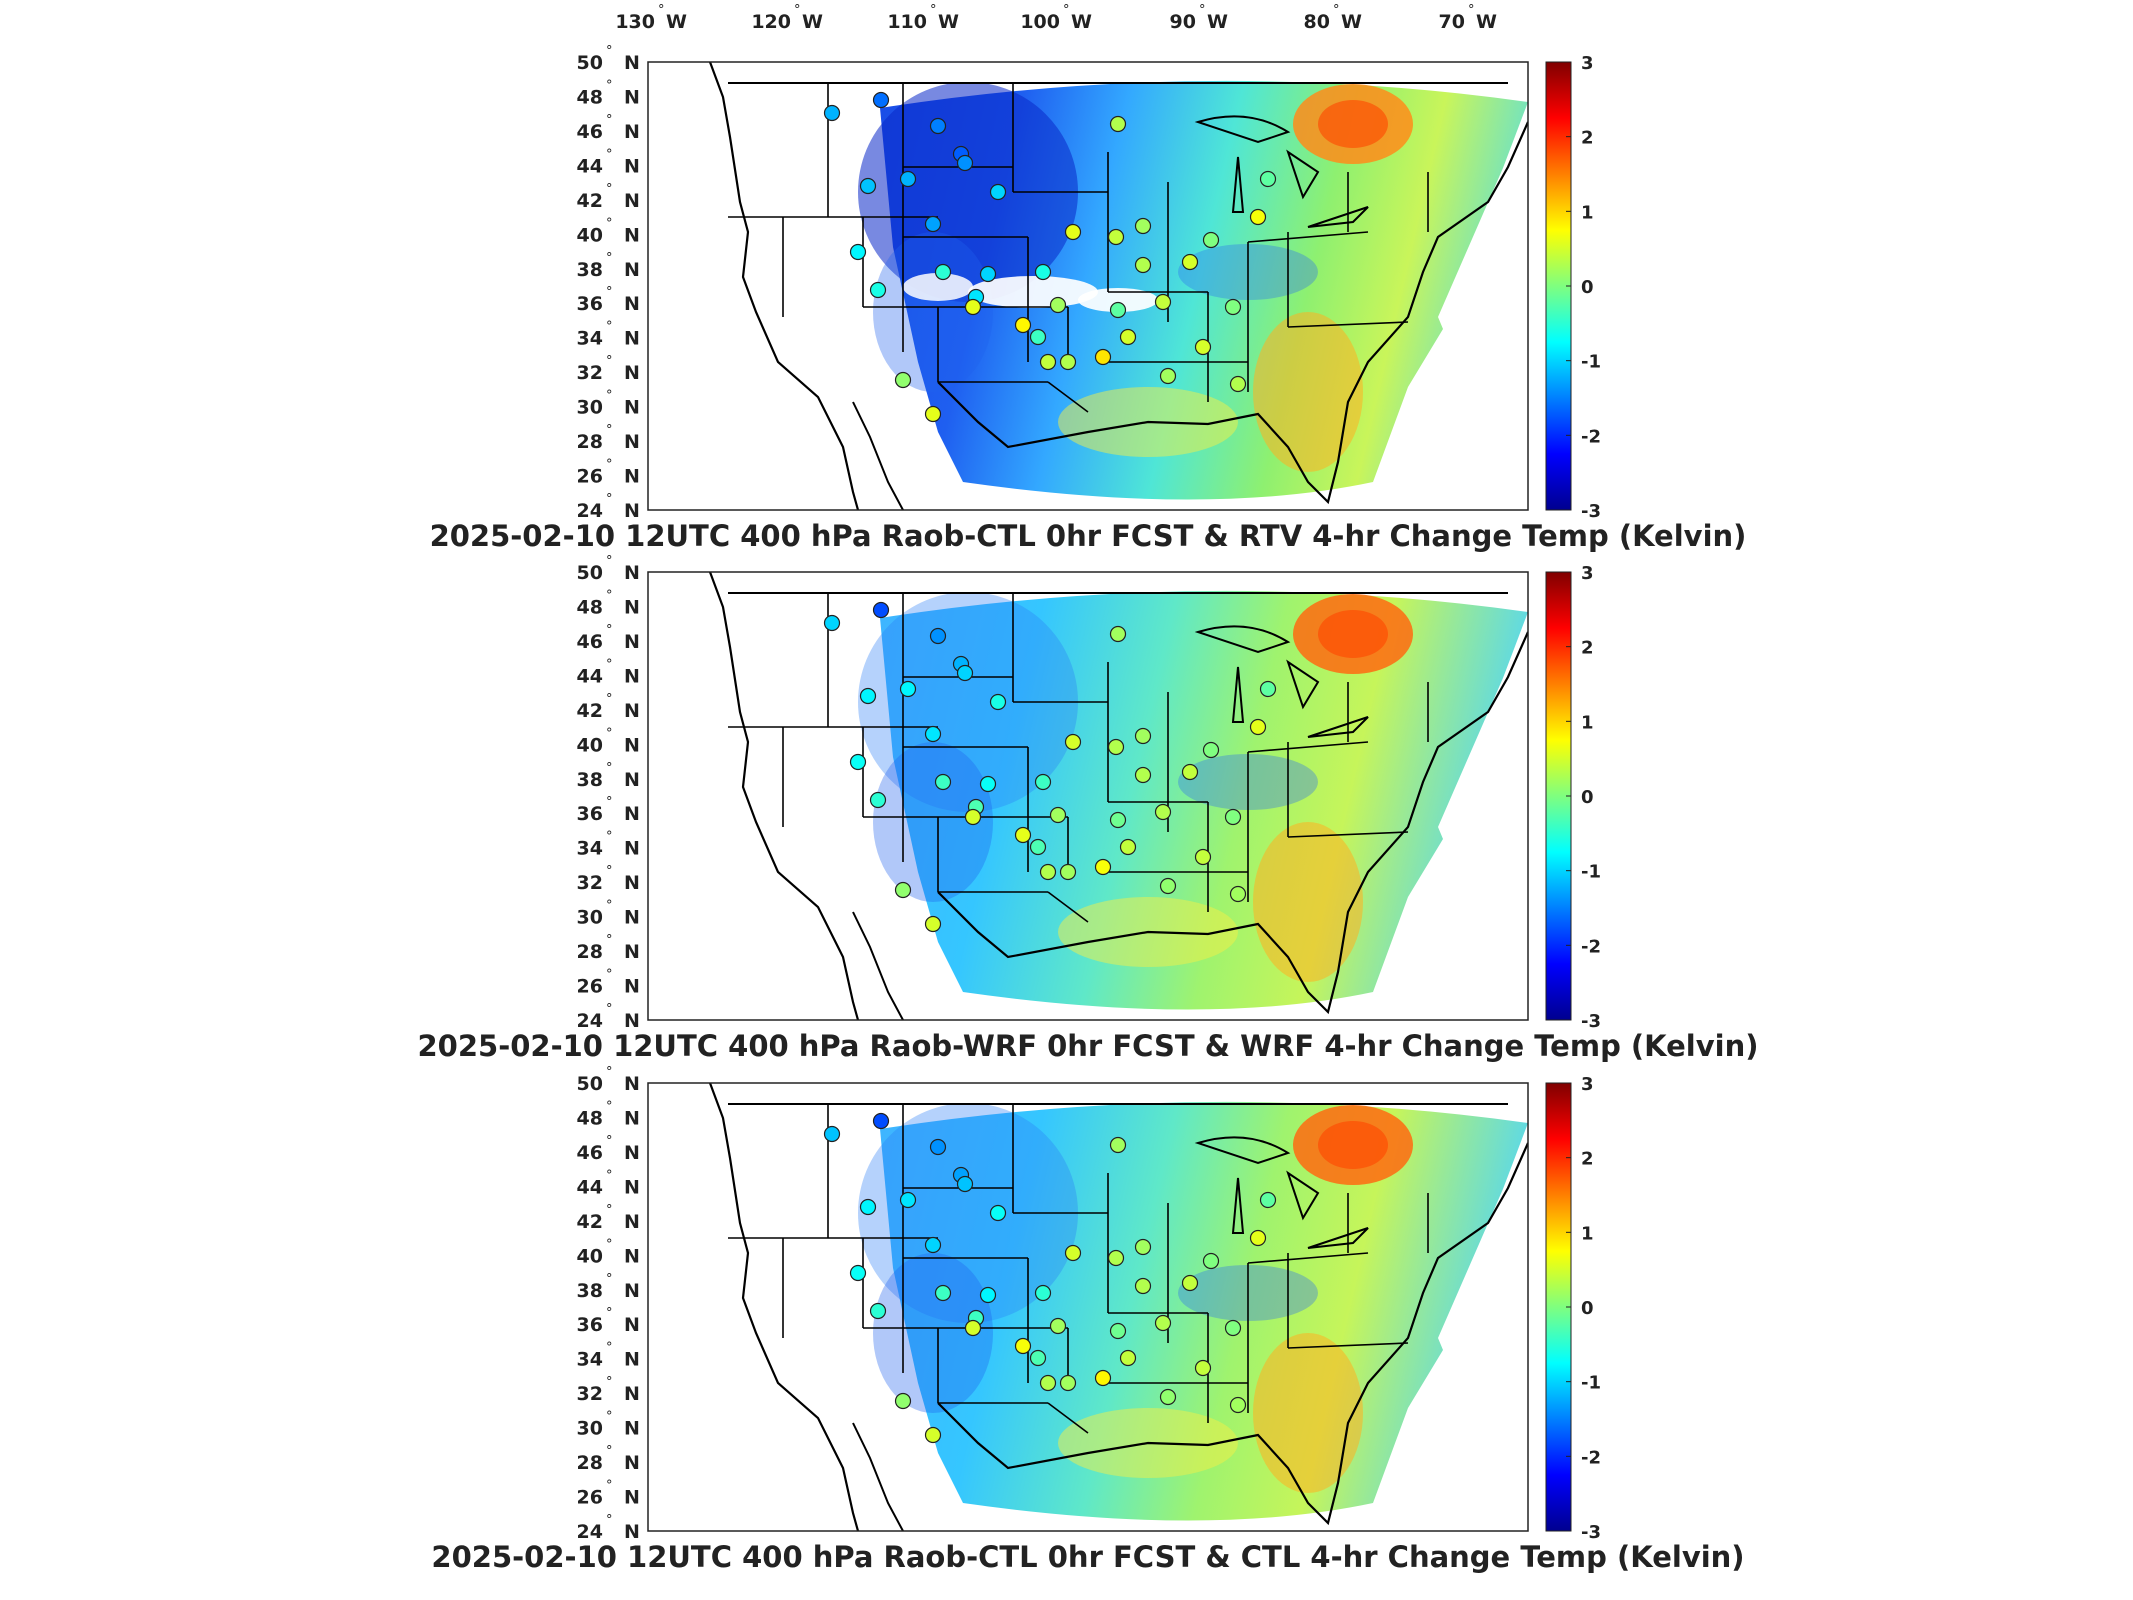 Image resolution: width=2133 pixels, height=1600 pixels. What do you see at coordinates (1204, 800) in the screenshot?
I see `temperature-field` at bounding box center [1204, 800].